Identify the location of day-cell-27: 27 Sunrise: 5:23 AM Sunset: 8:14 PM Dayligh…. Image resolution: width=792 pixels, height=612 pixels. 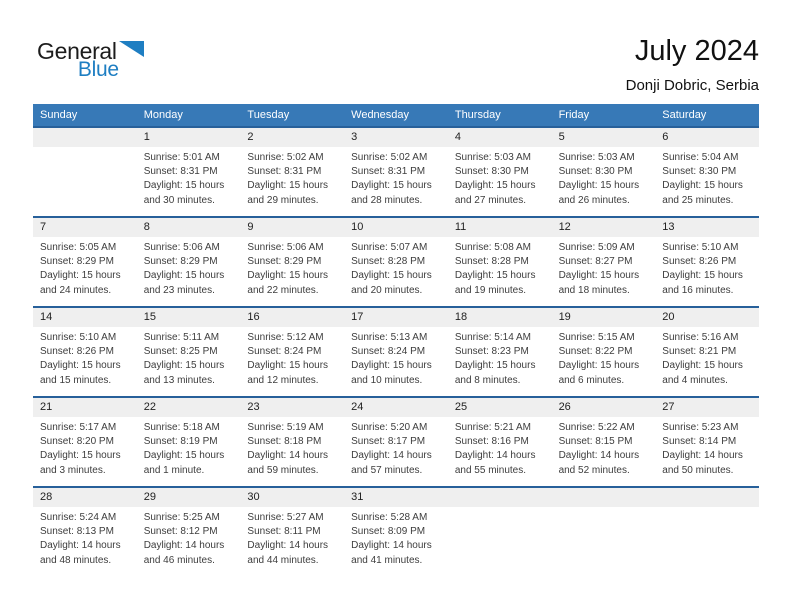
(707, 442).